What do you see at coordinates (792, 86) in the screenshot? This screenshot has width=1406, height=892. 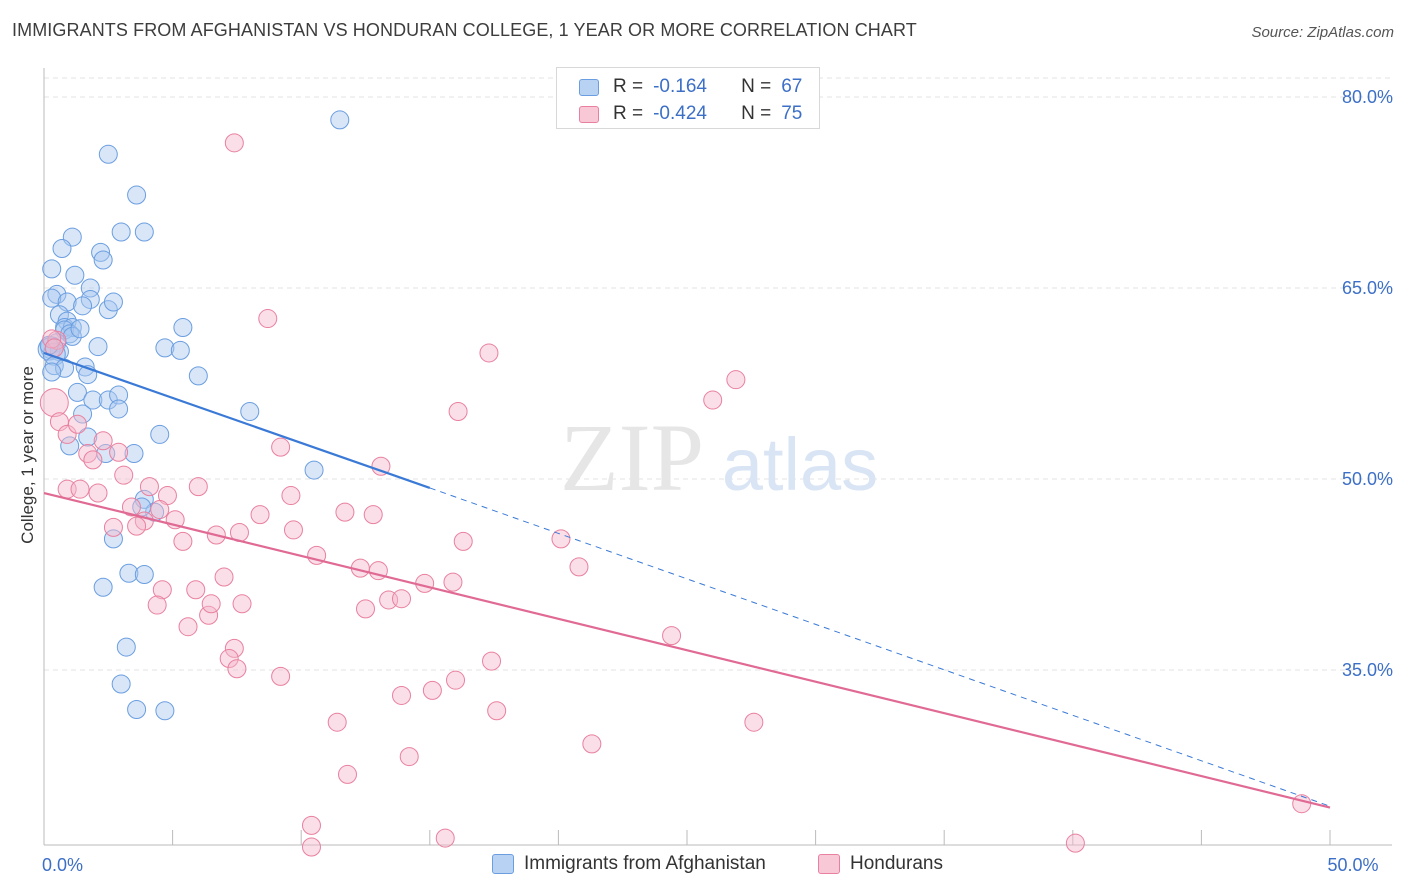 I see `n-value: 67` at bounding box center [792, 86].